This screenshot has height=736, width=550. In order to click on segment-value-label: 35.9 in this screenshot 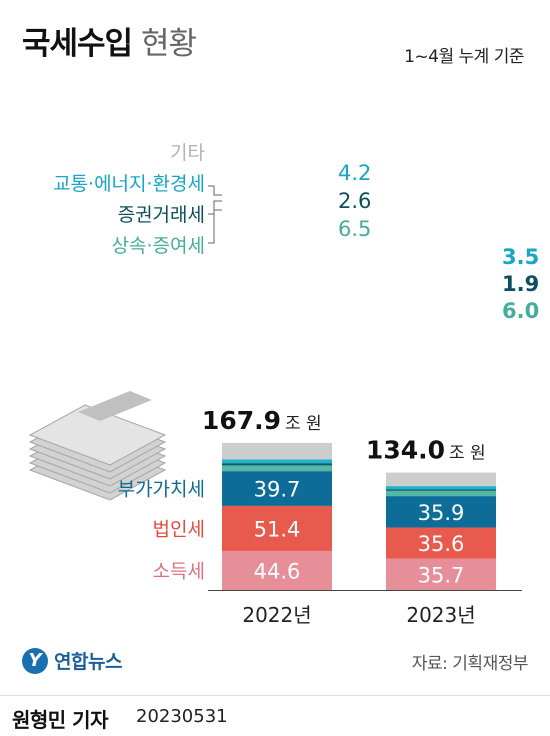, I will do `click(441, 513)`.